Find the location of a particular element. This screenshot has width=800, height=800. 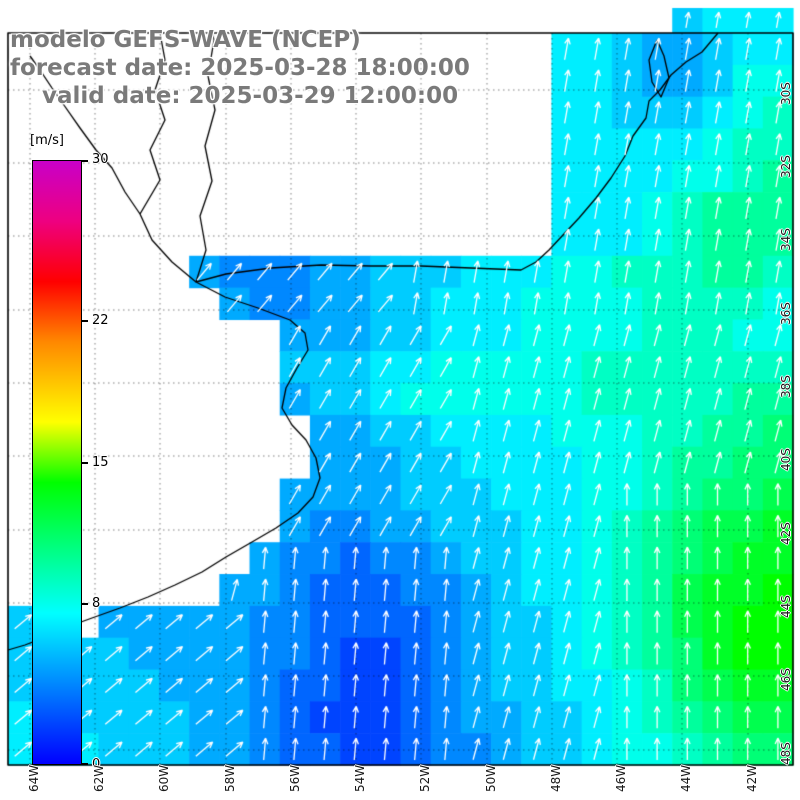

lon-label: 52W is located at coordinates (425, 778).